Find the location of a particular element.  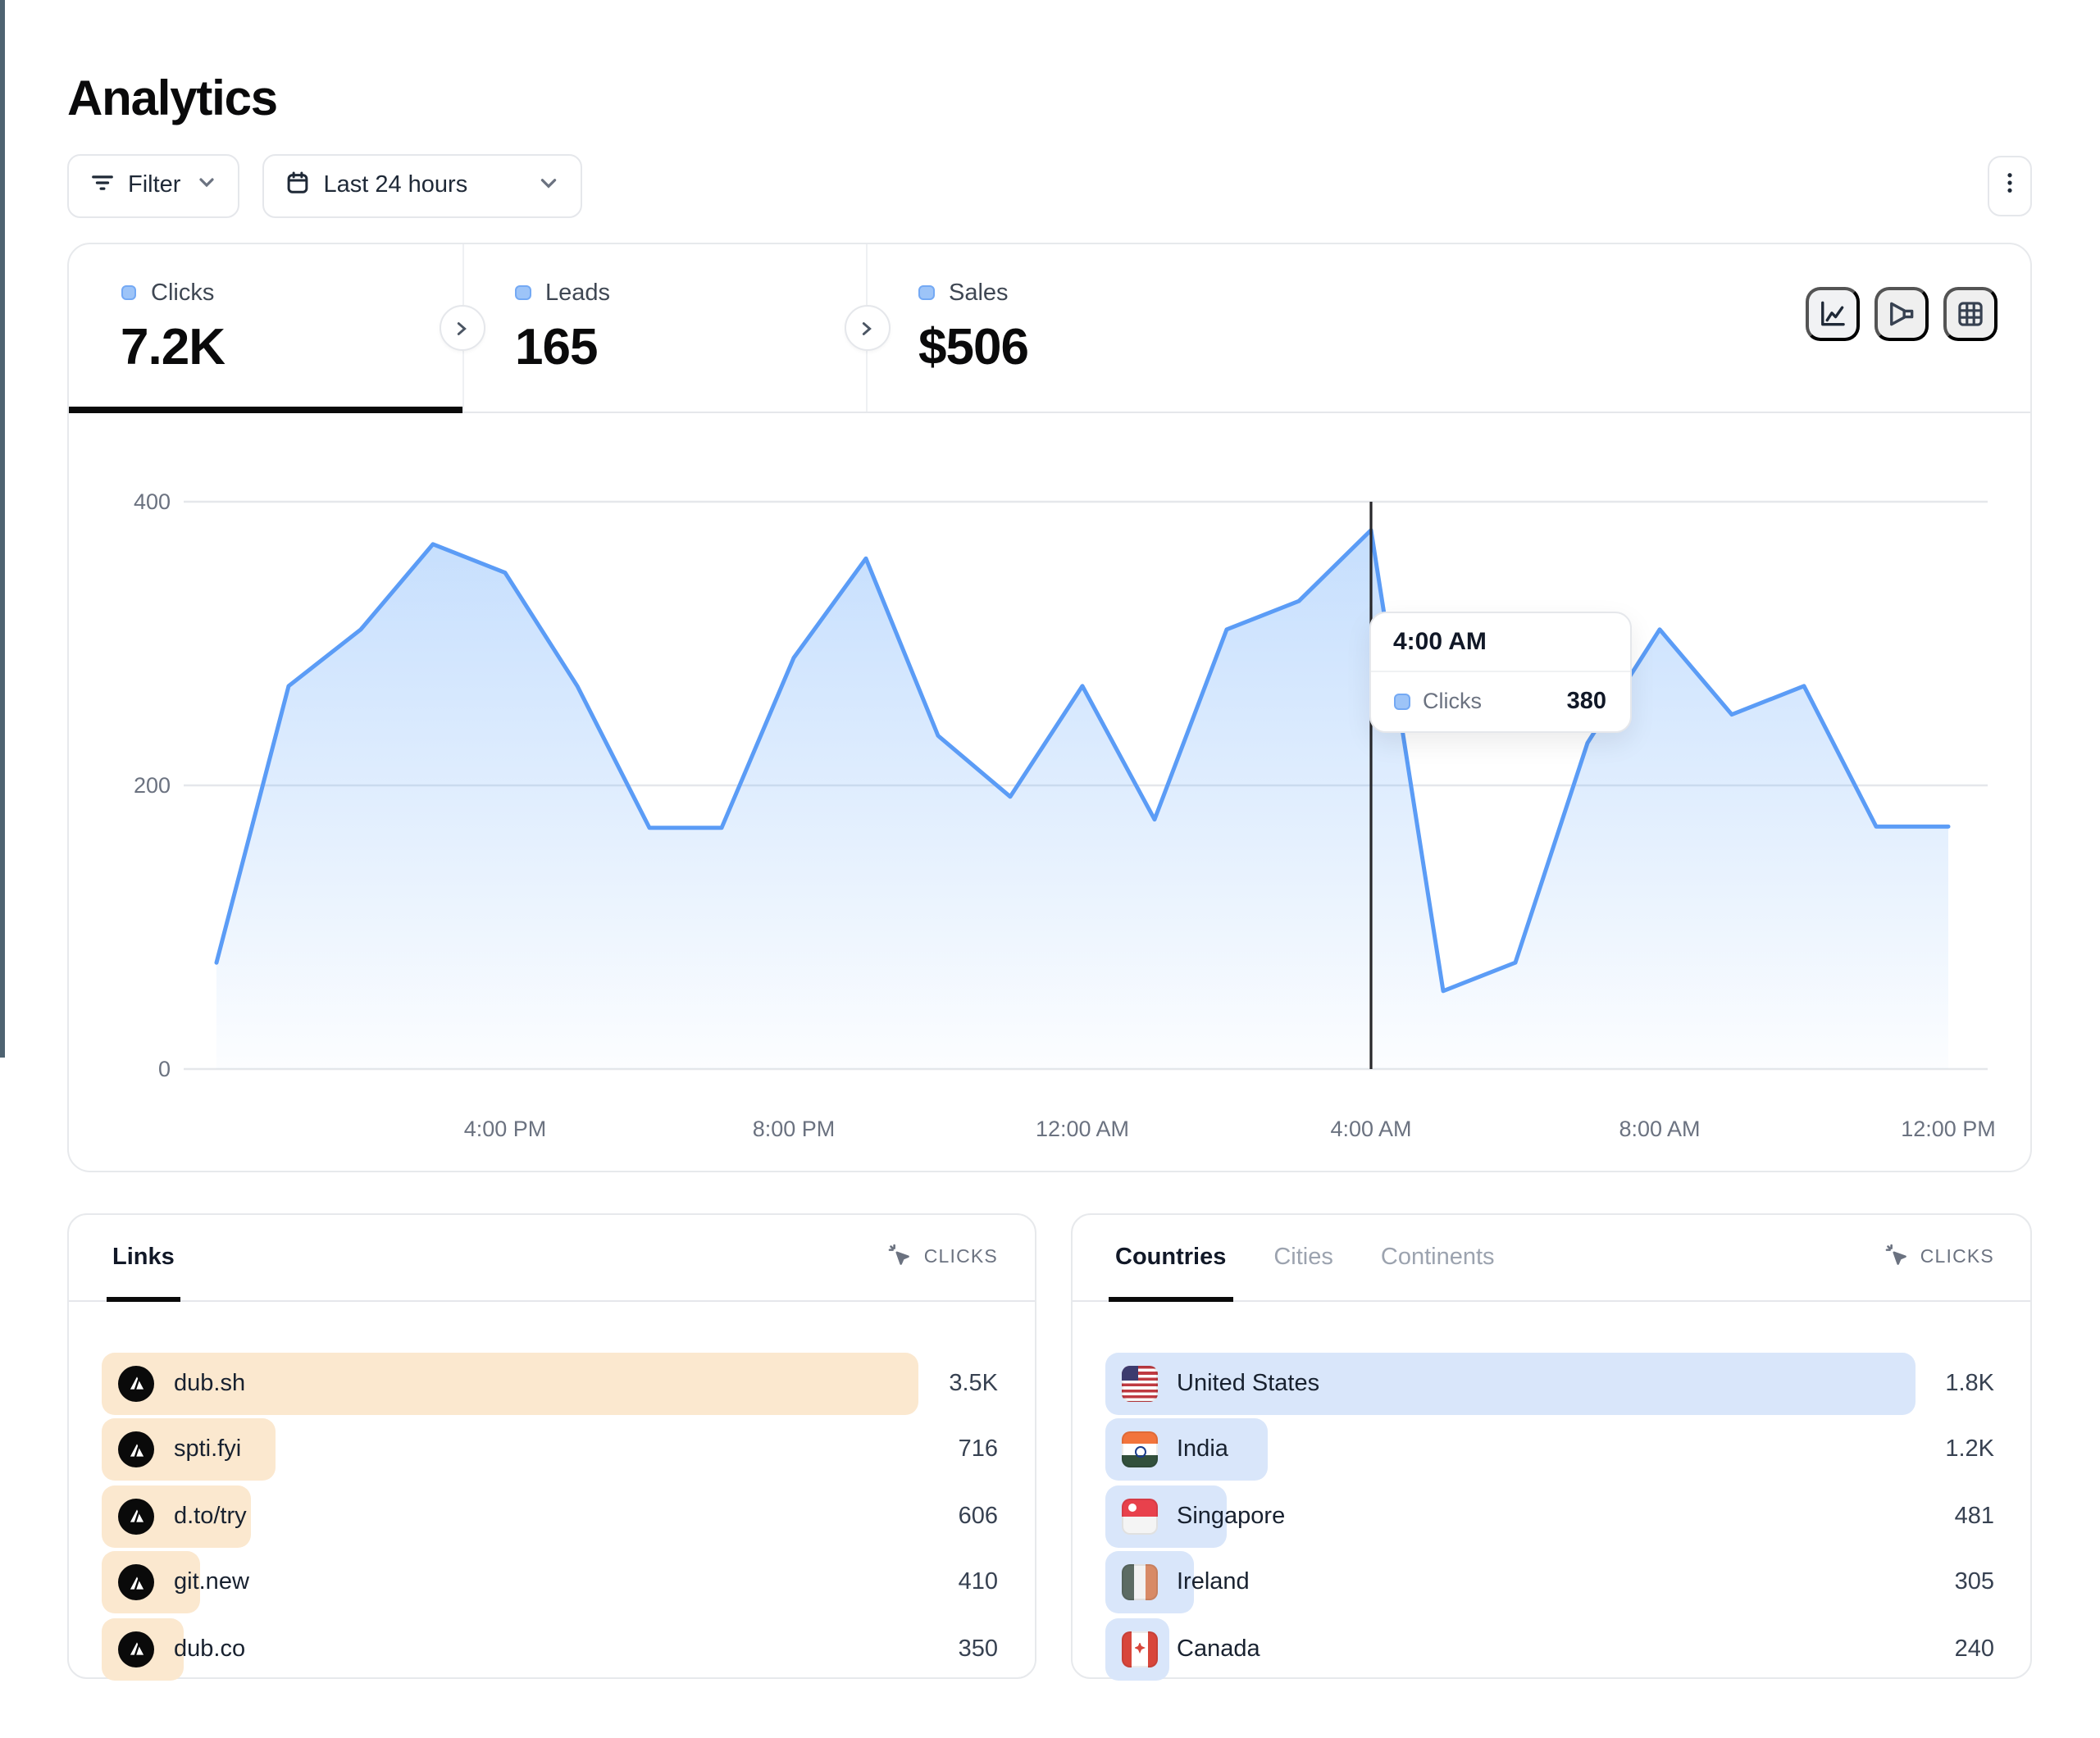

svg-text: 0 is located at coordinates (164, 1068).